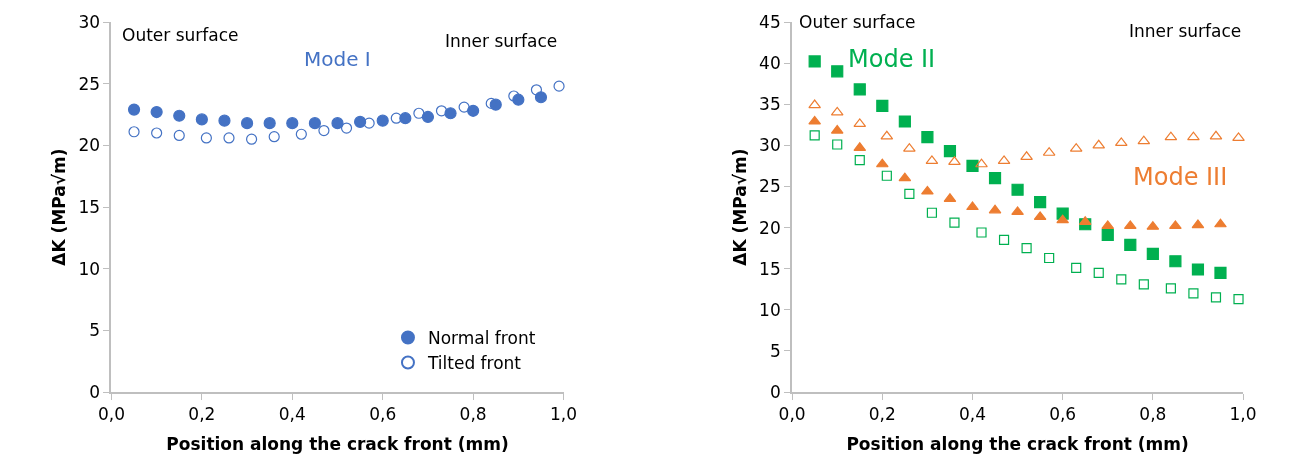  What do you see at coordinates (740, 207) in the screenshot?
I see `y-axis-title: ΔK (MPa√m)` at bounding box center [740, 207].